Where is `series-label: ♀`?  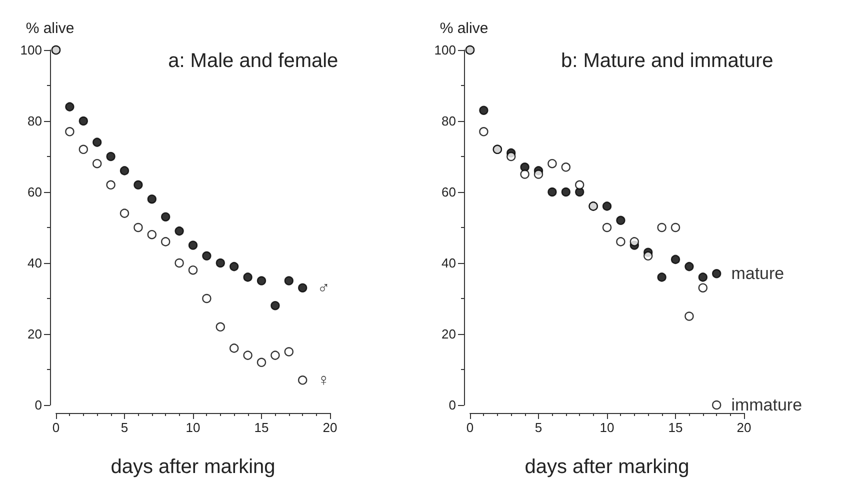
series-label: ♀ is located at coordinates (323, 380).